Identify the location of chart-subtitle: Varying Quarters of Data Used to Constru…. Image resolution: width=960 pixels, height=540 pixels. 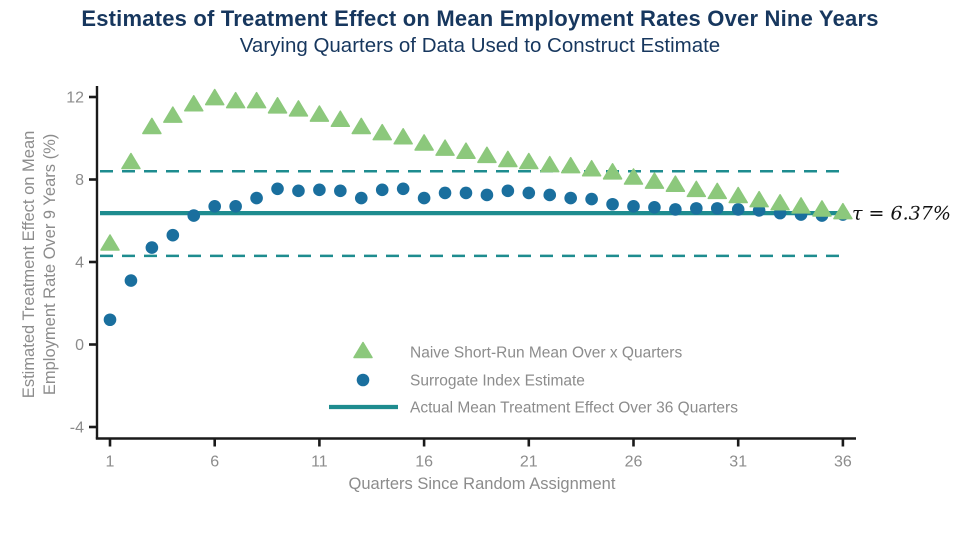
(480, 45).